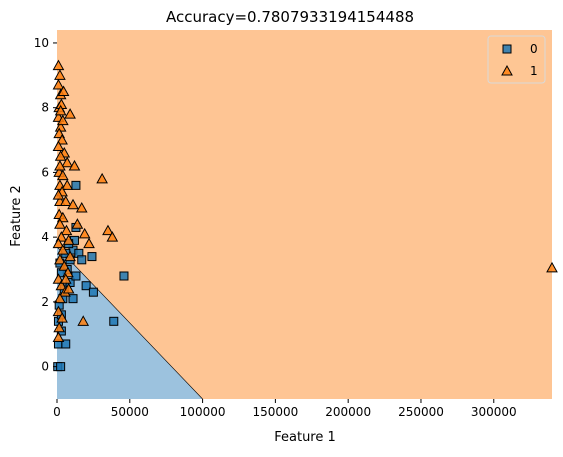 The height and width of the screenshot is (457, 563). What do you see at coordinates (45, 237) in the screenshot?
I see `y-tick-label: 4` at bounding box center [45, 237].